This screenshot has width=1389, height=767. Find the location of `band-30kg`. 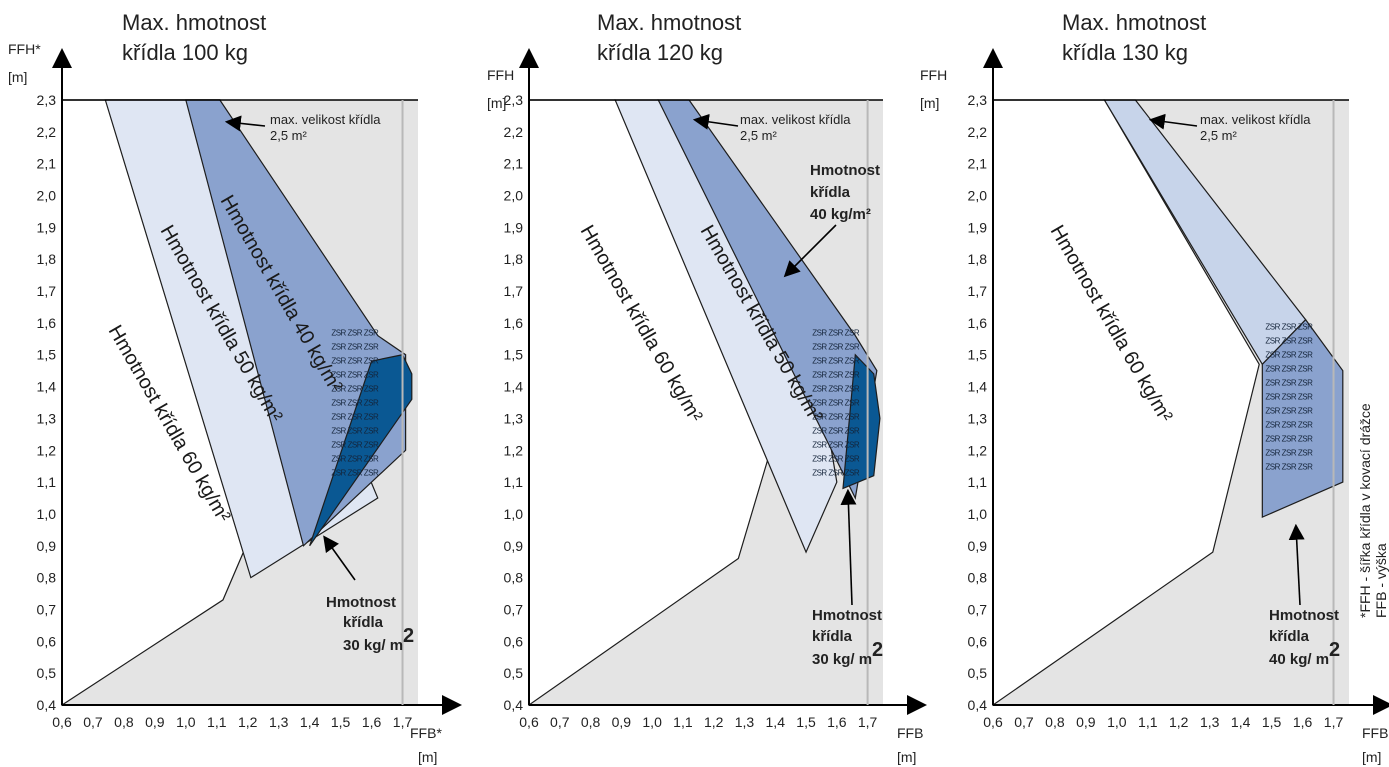

band-30kg is located at coordinates (361, 450).